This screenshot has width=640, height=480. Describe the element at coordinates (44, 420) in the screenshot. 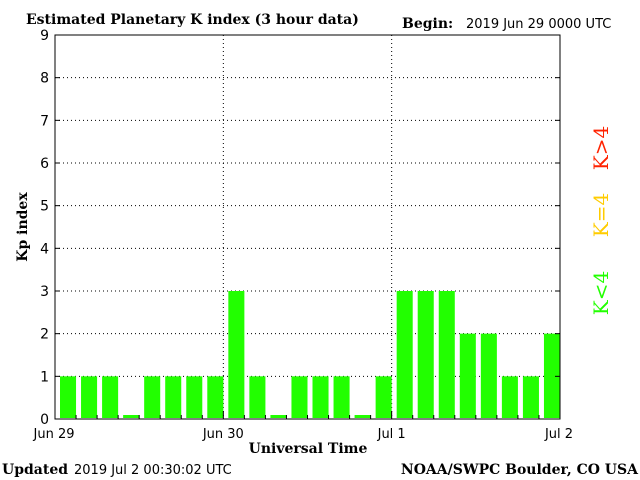

I see `y-tick-label: 0` at that location.